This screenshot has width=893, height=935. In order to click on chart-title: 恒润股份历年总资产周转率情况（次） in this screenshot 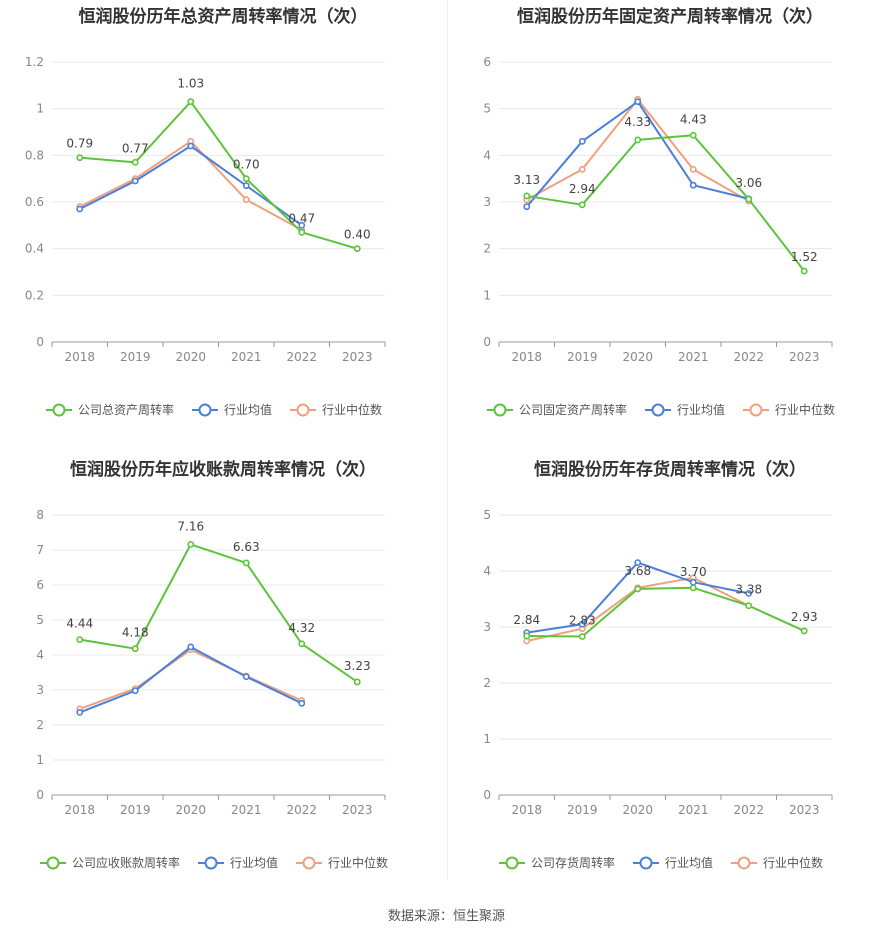, I will do `click(223, 16)`.